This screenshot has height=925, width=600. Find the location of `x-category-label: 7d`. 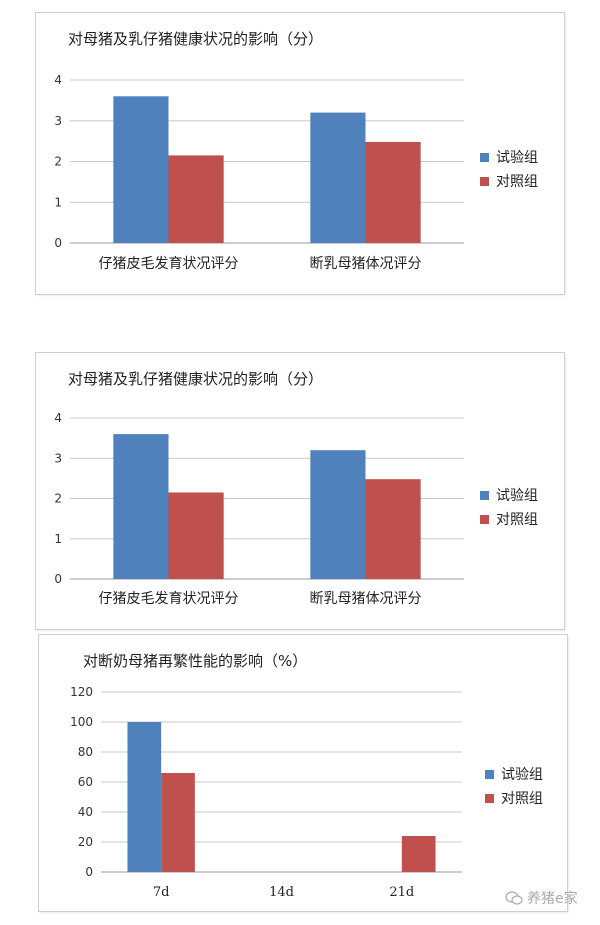

x-category-label: 7d is located at coordinates (161, 892).